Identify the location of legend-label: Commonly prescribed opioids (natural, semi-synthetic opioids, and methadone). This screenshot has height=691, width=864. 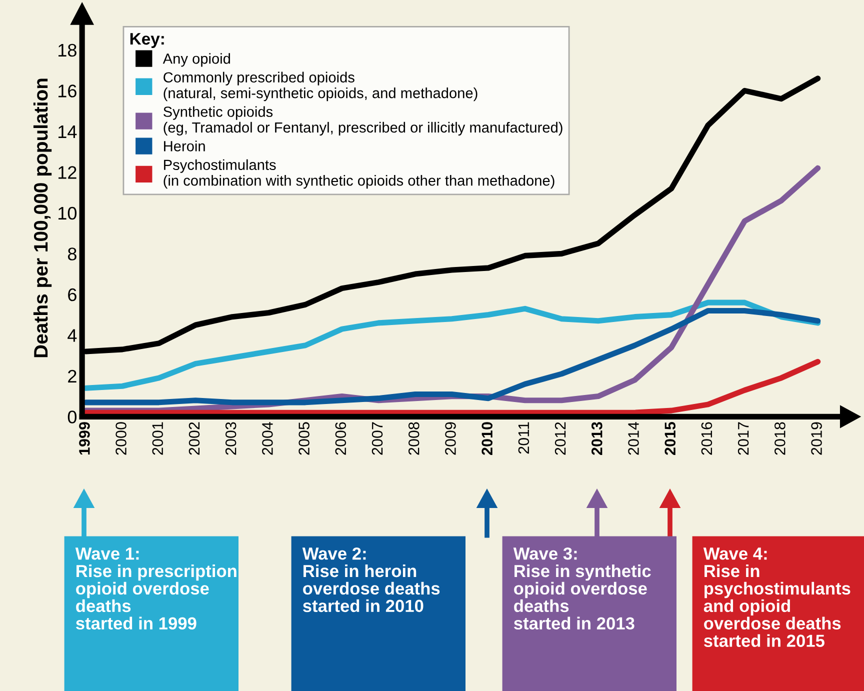
(321, 87).